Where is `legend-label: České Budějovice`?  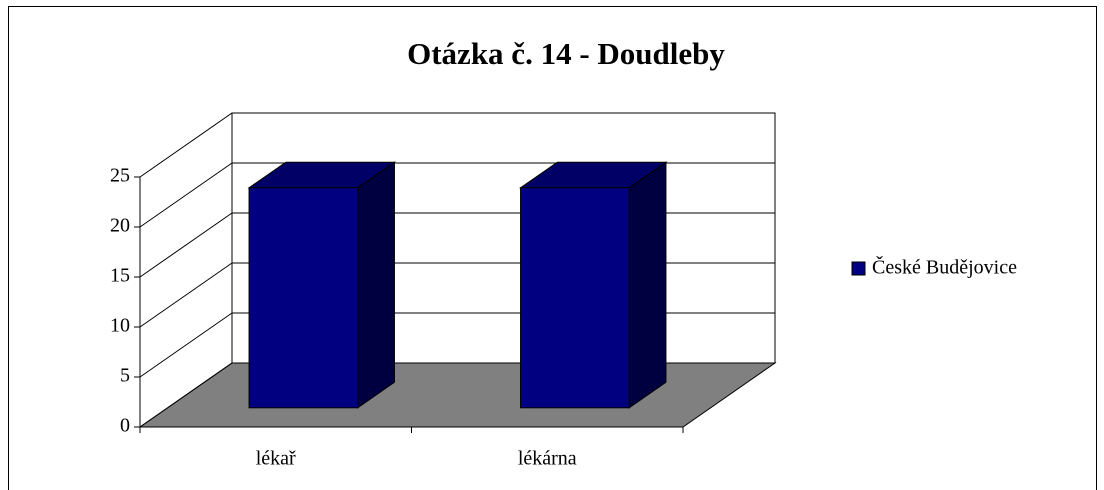 legend-label: České Budějovice is located at coordinates (944, 267).